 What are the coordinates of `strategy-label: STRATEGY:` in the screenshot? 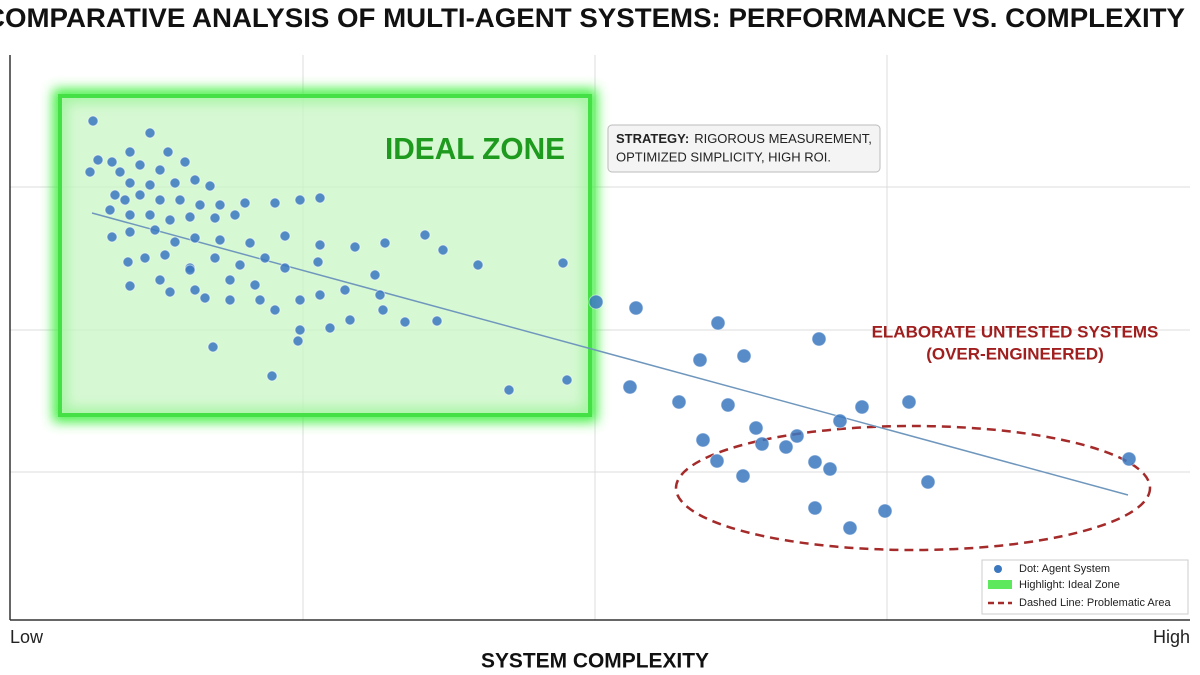 It's located at (652, 138).